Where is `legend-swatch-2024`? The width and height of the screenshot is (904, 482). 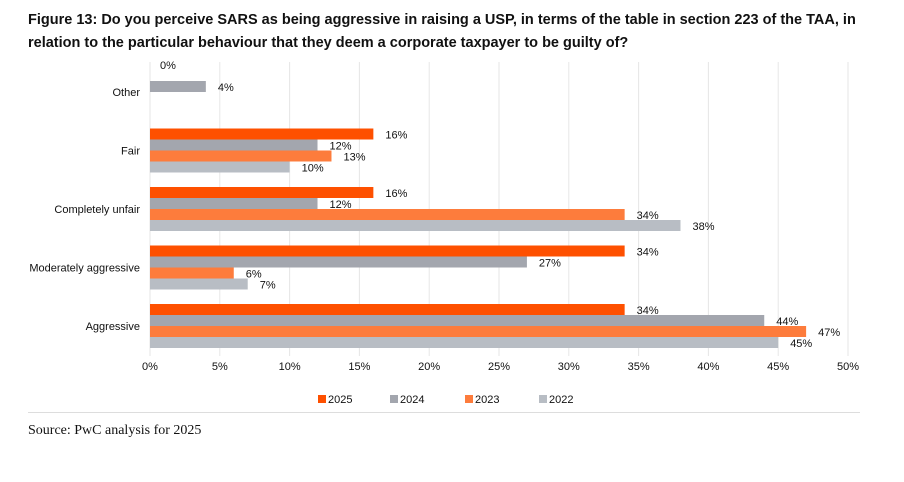 legend-swatch-2024 is located at coordinates (394, 399).